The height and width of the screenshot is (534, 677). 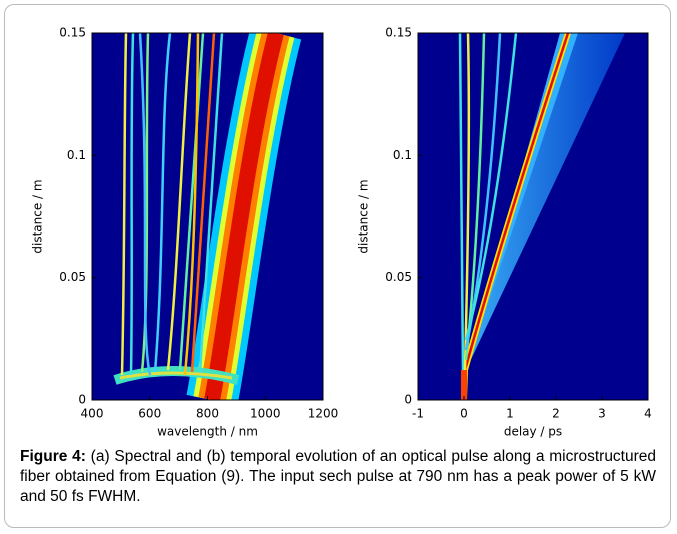 What do you see at coordinates (92, 414) in the screenshot?
I see `x-tick-label: 400` at bounding box center [92, 414].